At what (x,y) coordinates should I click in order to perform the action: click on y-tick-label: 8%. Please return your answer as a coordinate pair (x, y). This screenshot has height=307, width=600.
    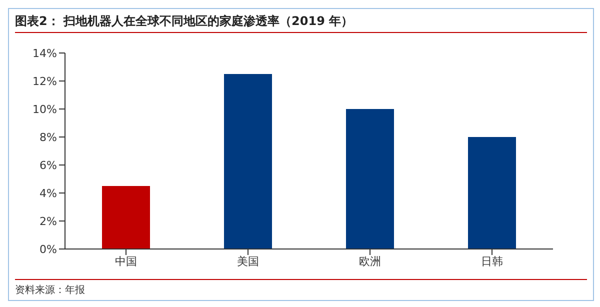
    Looking at the image, I should click on (48, 137).